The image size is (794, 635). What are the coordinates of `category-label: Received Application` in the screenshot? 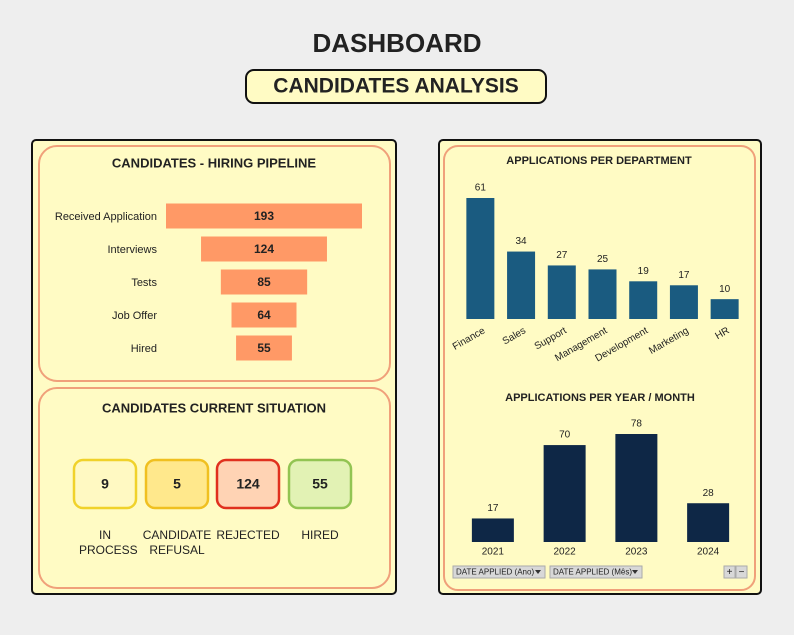 It's located at (106, 217).